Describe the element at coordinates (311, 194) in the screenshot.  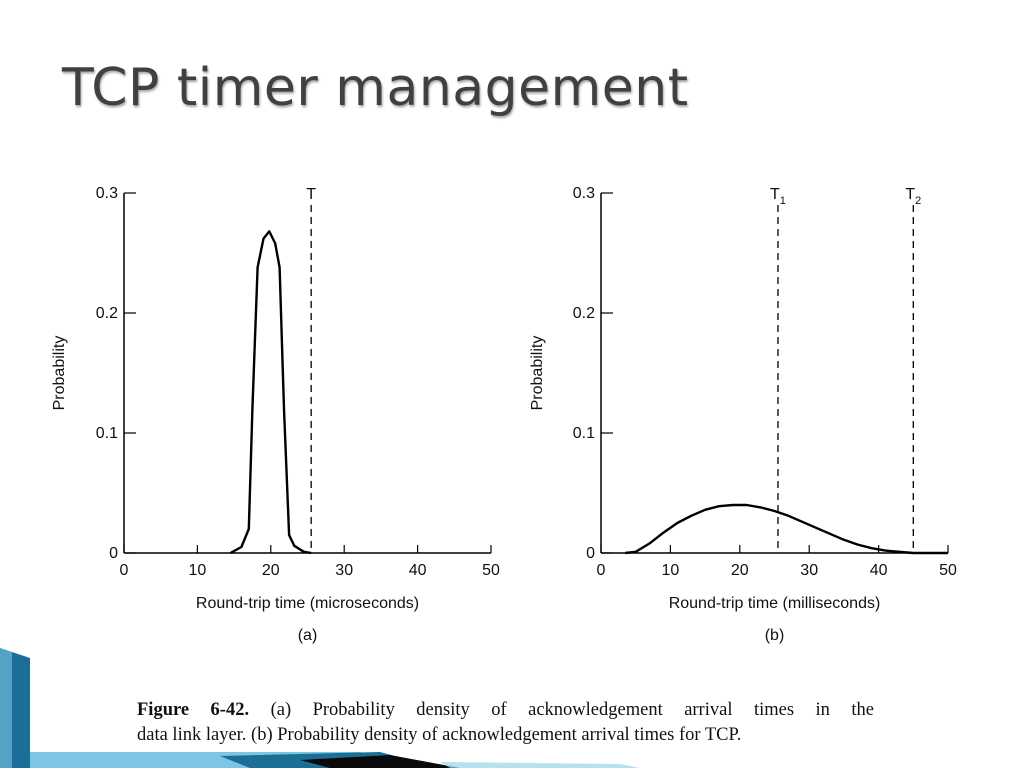
I see `threshold-label: T` at that location.